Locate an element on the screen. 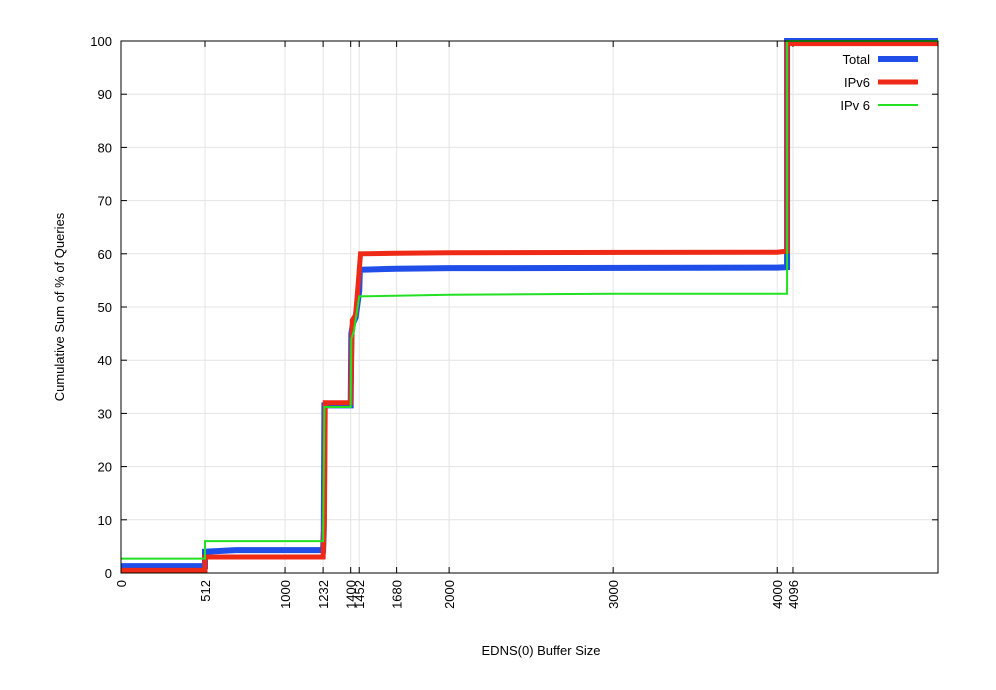 This screenshot has width=996, height=690. x-tick-label: 0 is located at coordinates (121, 583).